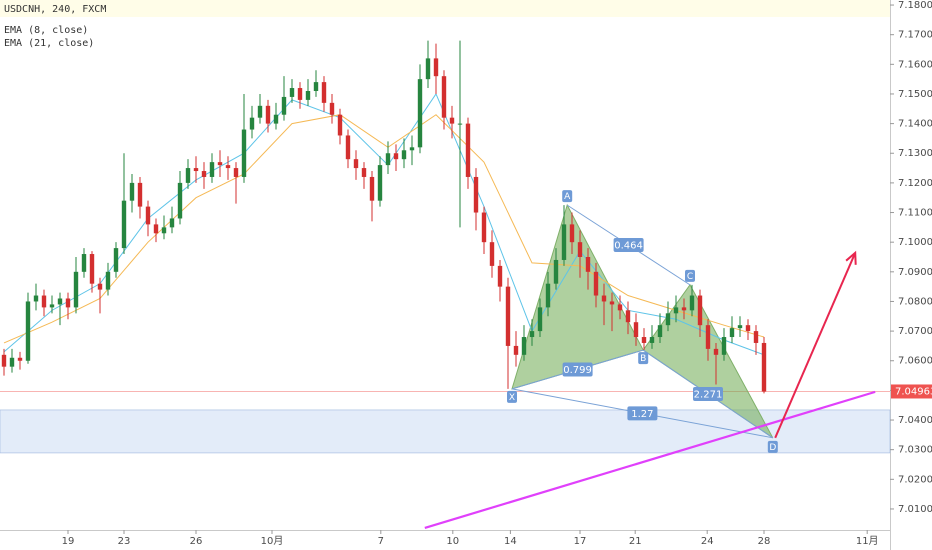 The height and width of the screenshot is (550, 932). I want to click on x-tick-label: 10, so click(452, 541).